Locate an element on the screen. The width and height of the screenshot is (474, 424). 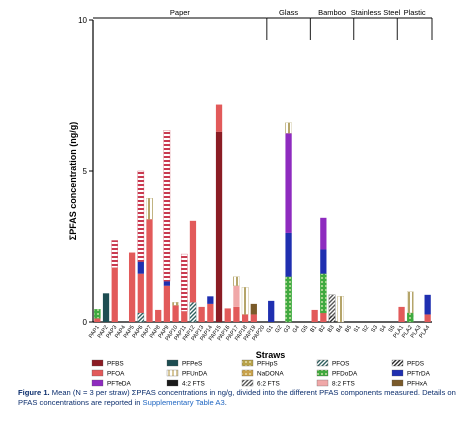
legend-swatch-pfhps is located at coordinates (247, 363).